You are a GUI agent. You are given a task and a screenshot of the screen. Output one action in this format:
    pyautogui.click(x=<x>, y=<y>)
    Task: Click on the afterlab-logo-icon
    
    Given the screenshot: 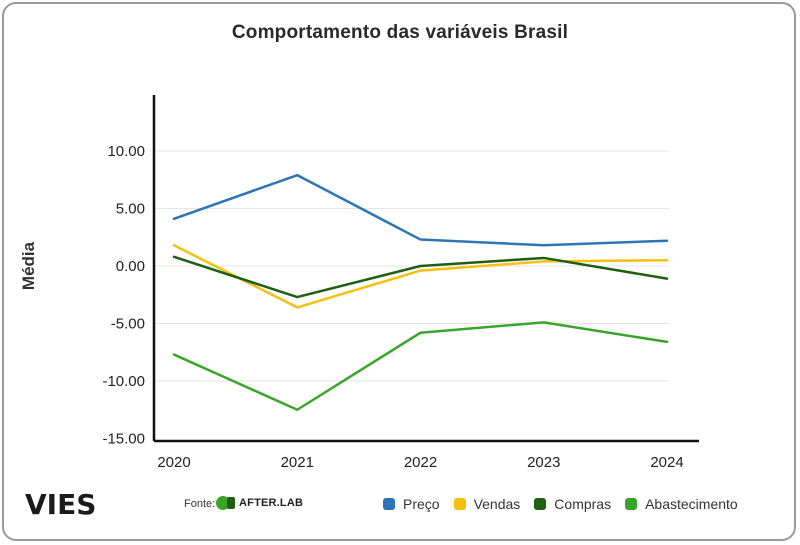 What is the action you would take?
    pyautogui.click(x=225, y=503)
    